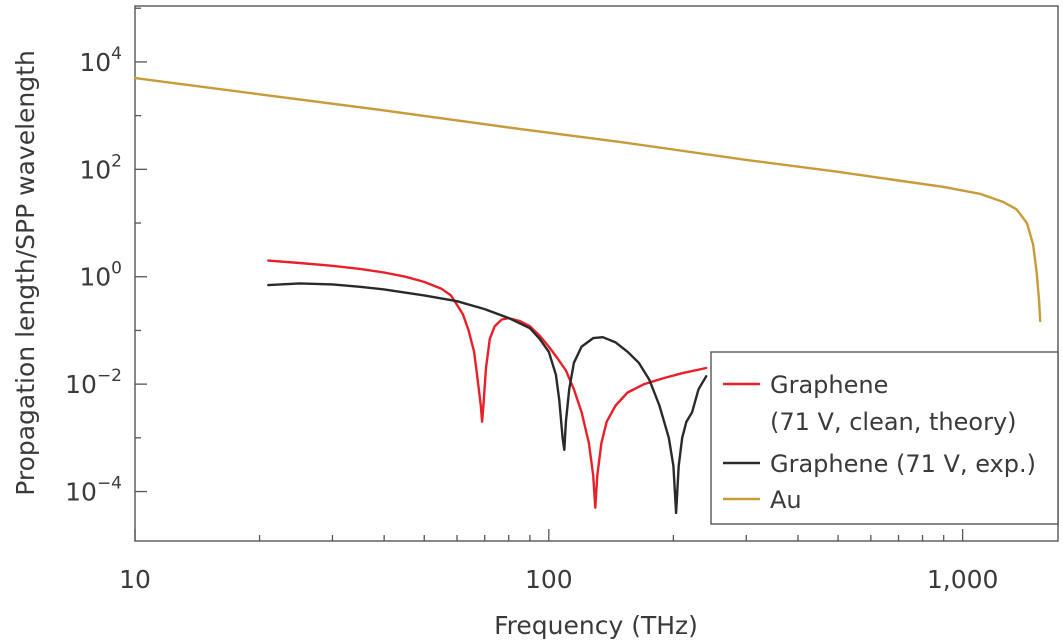 This screenshot has width=1063, height=642. Describe the element at coordinates (25, 273) in the screenshot. I see `y-axis-label: Propagation length/SPP wavelength` at that location.